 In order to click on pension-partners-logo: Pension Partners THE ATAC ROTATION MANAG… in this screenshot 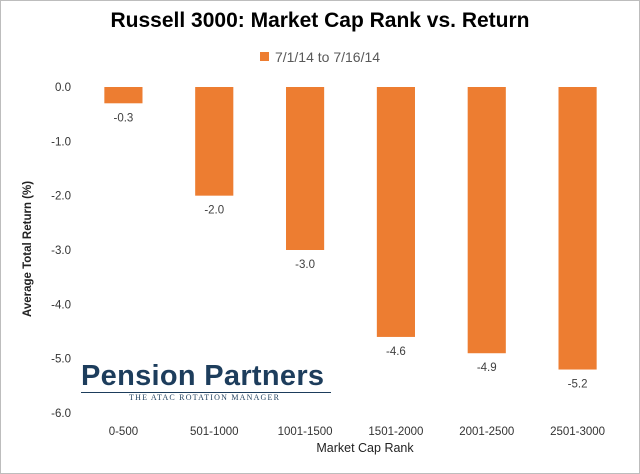, I will do `click(208, 381)`.